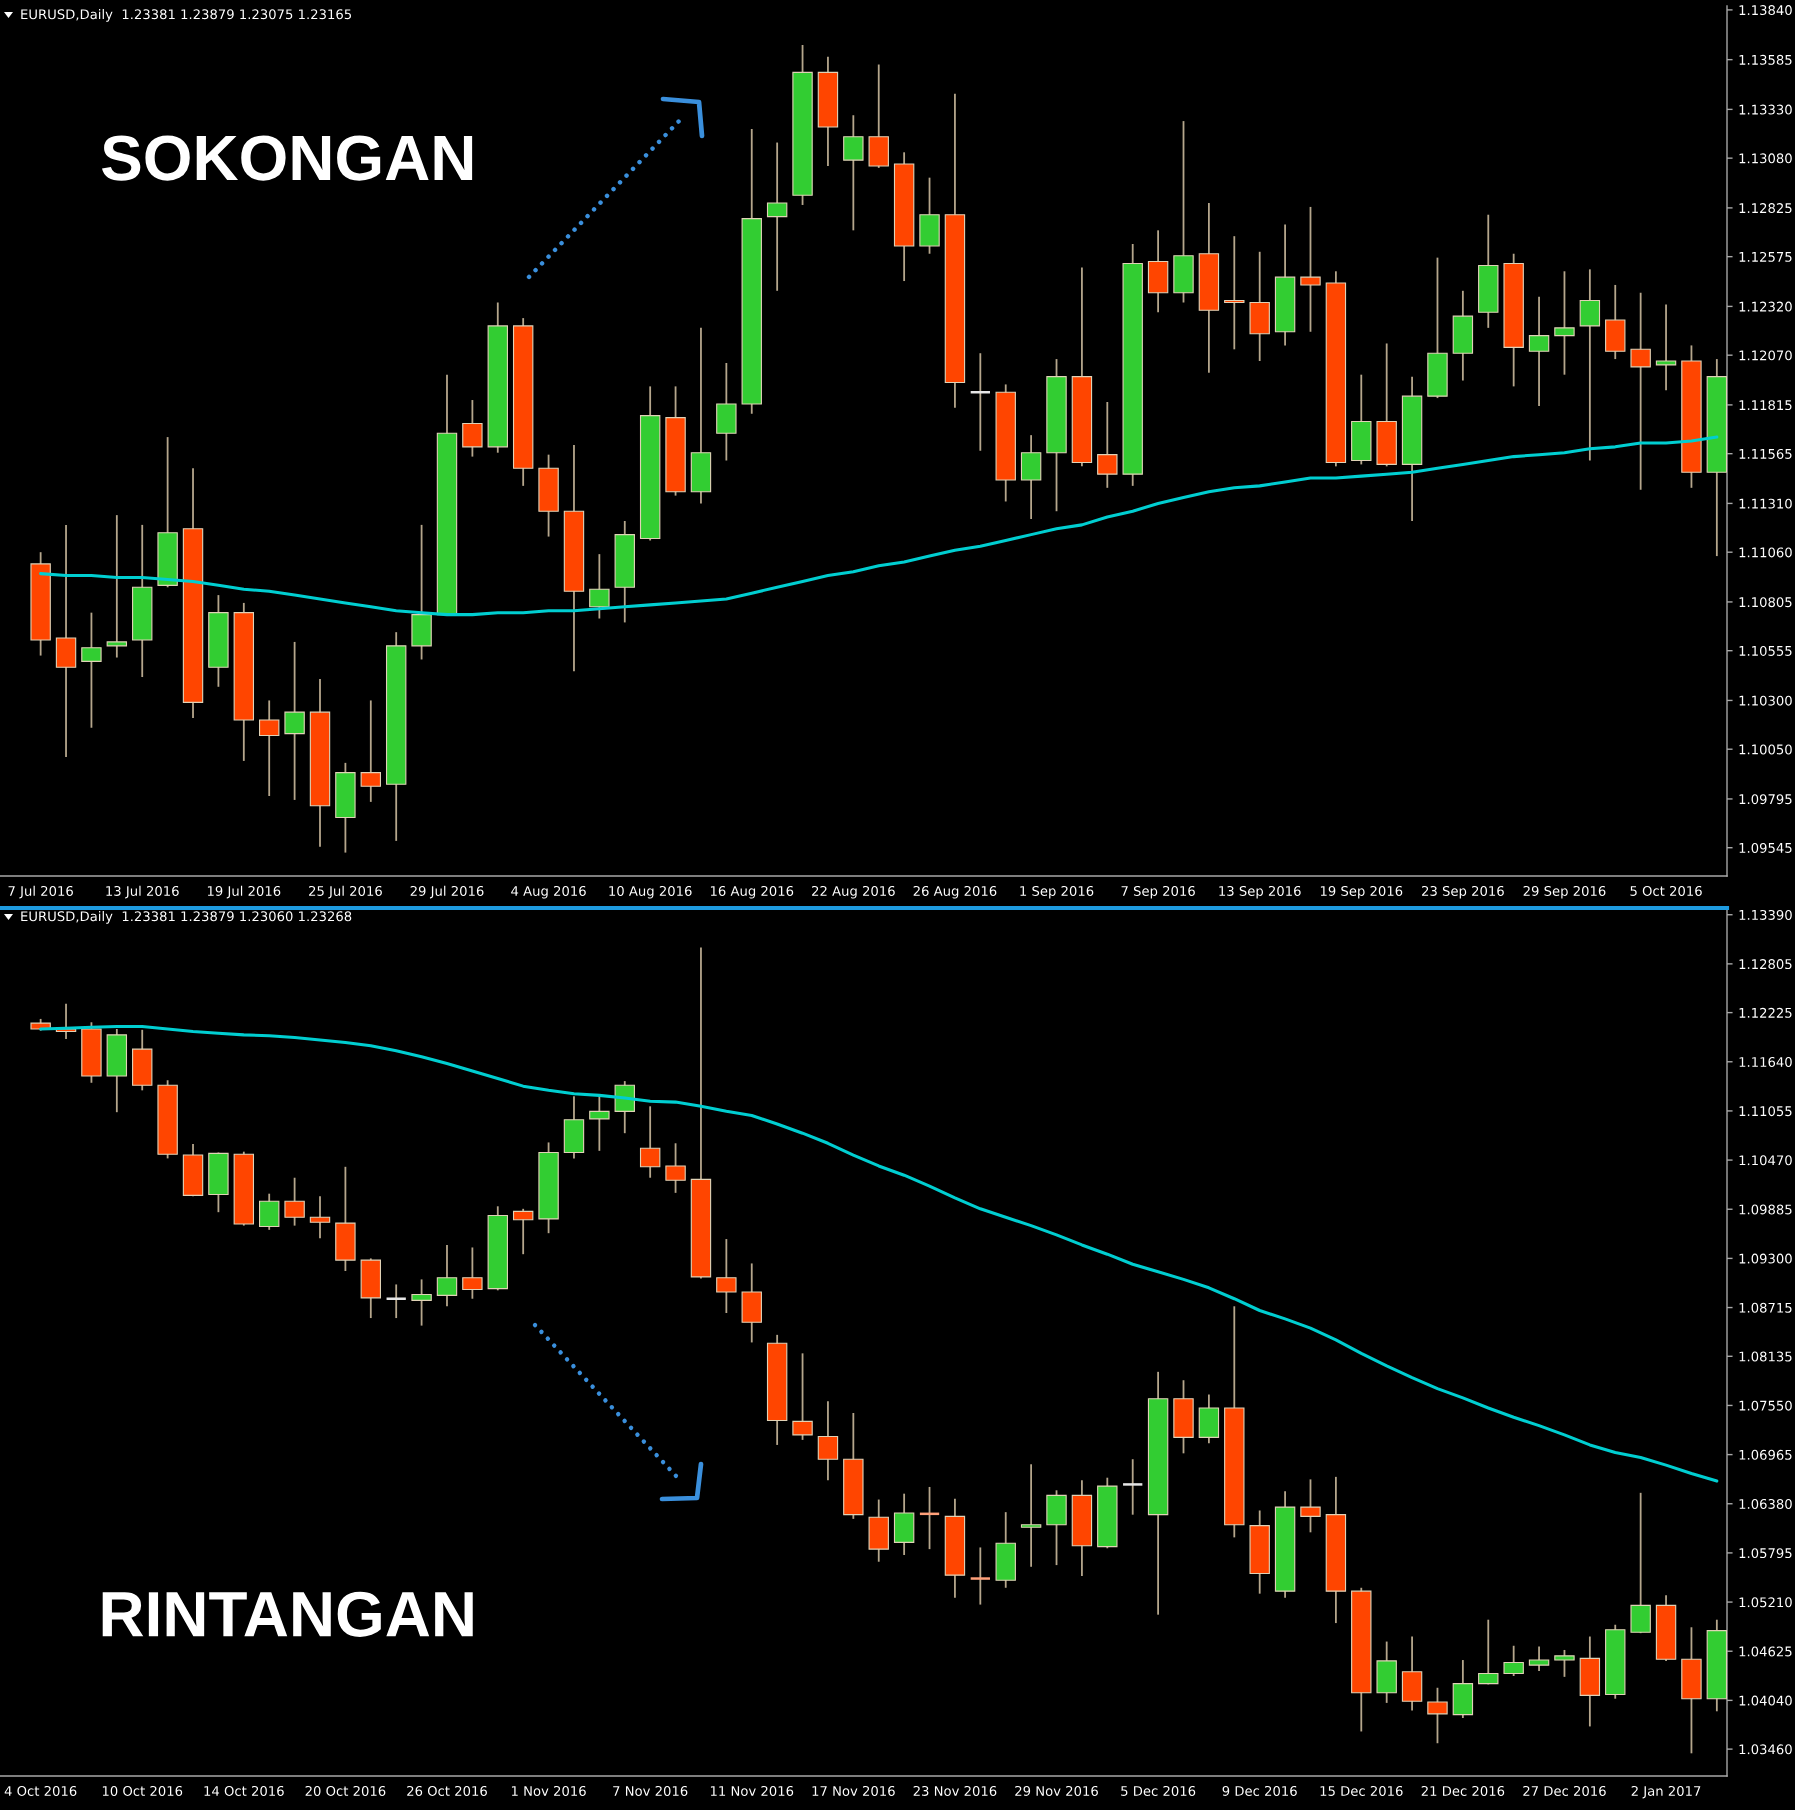 This screenshot has width=1795, height=1810. What do you see at coordinates (1765, 1700) in the screenshot?
I see `y-tick-label: 1.04040` at bounding box center [1765, 1700].